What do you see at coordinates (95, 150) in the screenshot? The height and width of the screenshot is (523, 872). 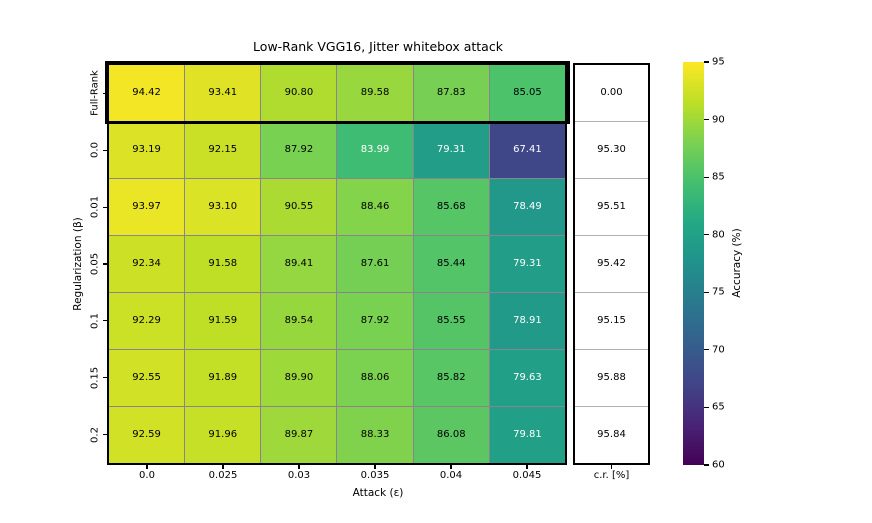 I see `y-tick-label: 0.0` at bounding box center [95, 150].